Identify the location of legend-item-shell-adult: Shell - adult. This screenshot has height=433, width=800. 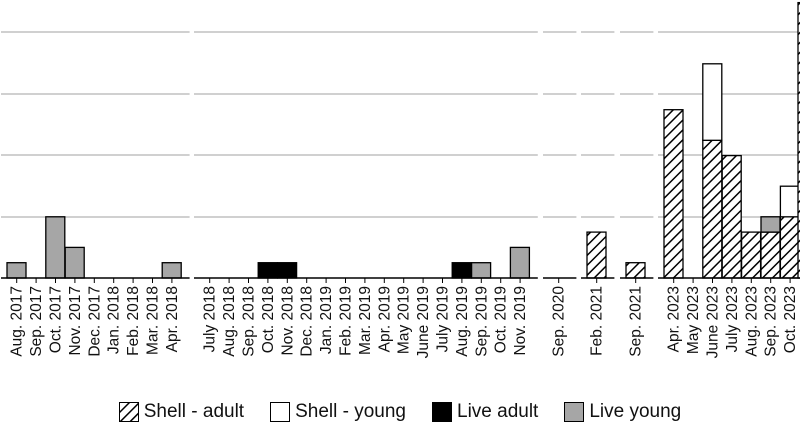
(181, 412).